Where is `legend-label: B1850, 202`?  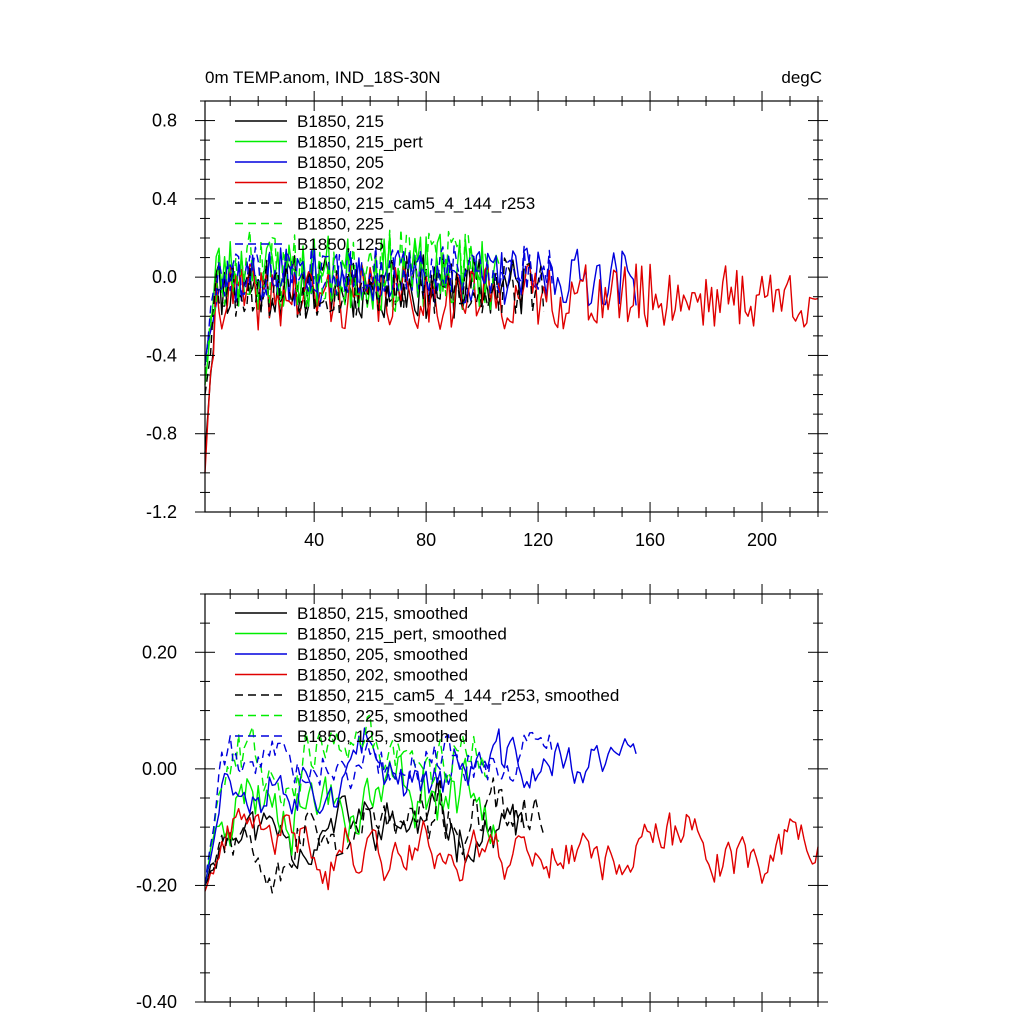 legend-label: B1850, 202 is located at coordinates (340, 183).